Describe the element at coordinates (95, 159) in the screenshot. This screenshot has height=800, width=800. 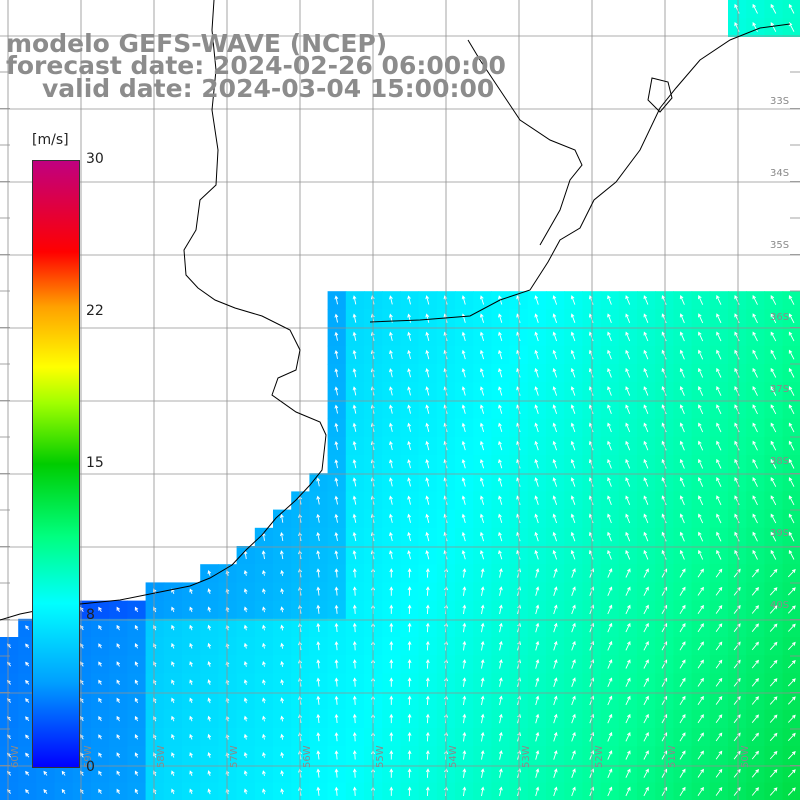
I see `colorbar-tick: 30` at that location.